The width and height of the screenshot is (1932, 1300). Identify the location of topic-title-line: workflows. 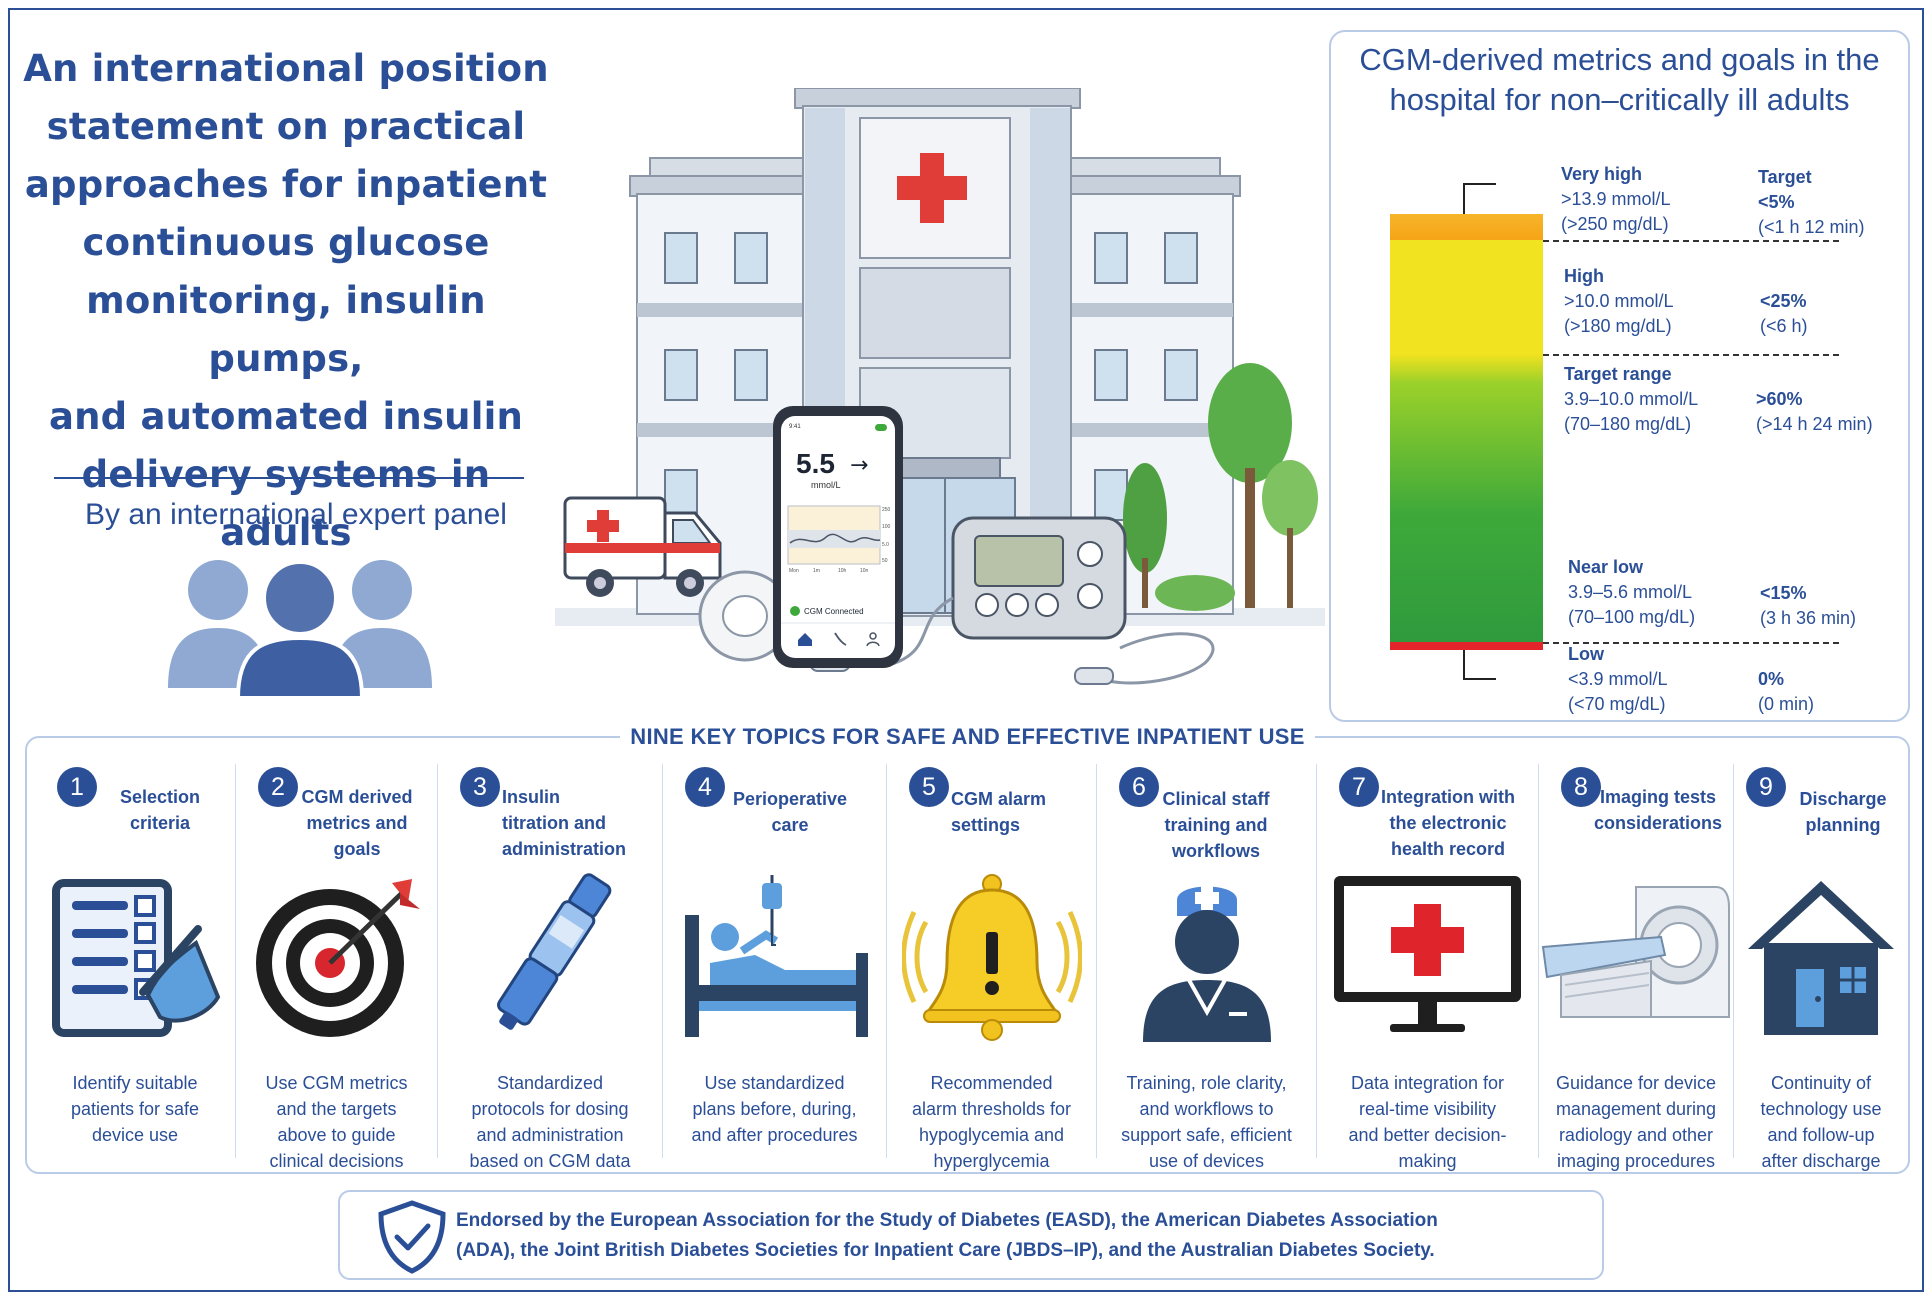
(1215, 851).